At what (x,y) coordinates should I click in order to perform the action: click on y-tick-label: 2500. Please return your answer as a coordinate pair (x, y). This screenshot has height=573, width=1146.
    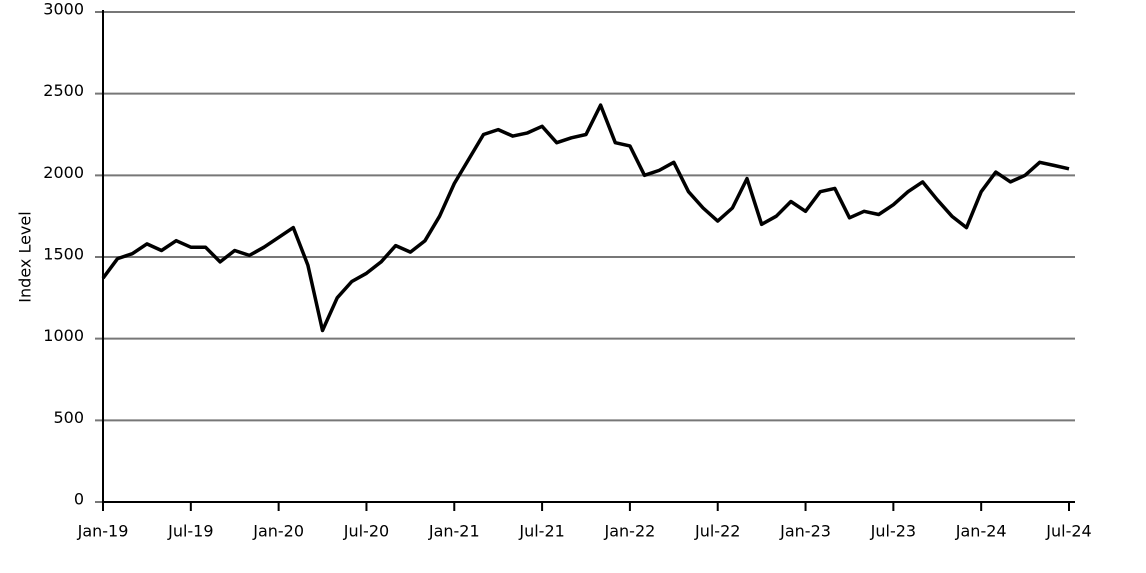
    Looking at the image, I should click on (63, 90).